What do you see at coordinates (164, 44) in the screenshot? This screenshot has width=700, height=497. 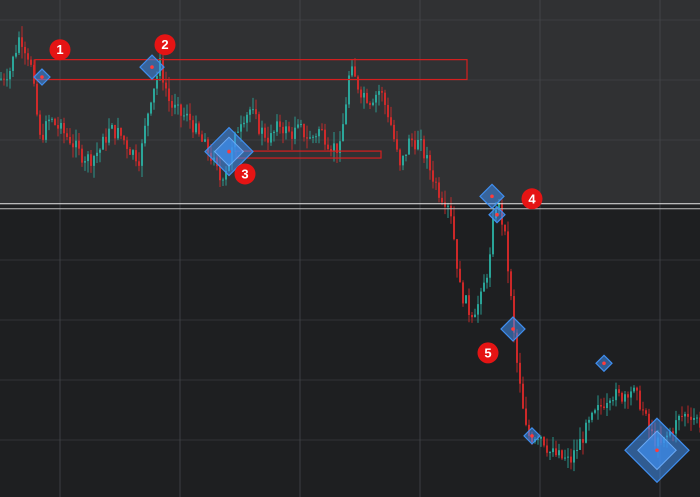 I see `annotation-label: 2` at bounding box center [164, 44].